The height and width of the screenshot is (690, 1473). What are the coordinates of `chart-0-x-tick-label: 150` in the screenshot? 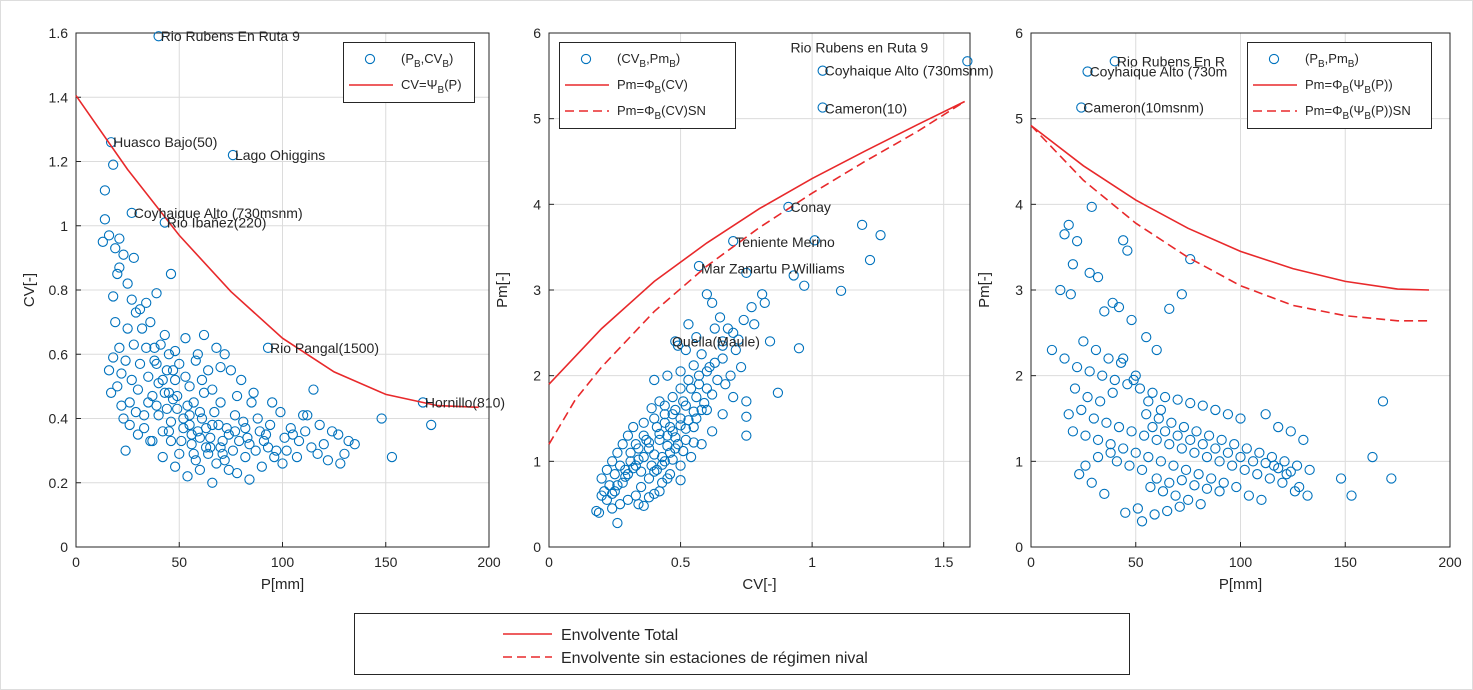 It's located at (386, 562).